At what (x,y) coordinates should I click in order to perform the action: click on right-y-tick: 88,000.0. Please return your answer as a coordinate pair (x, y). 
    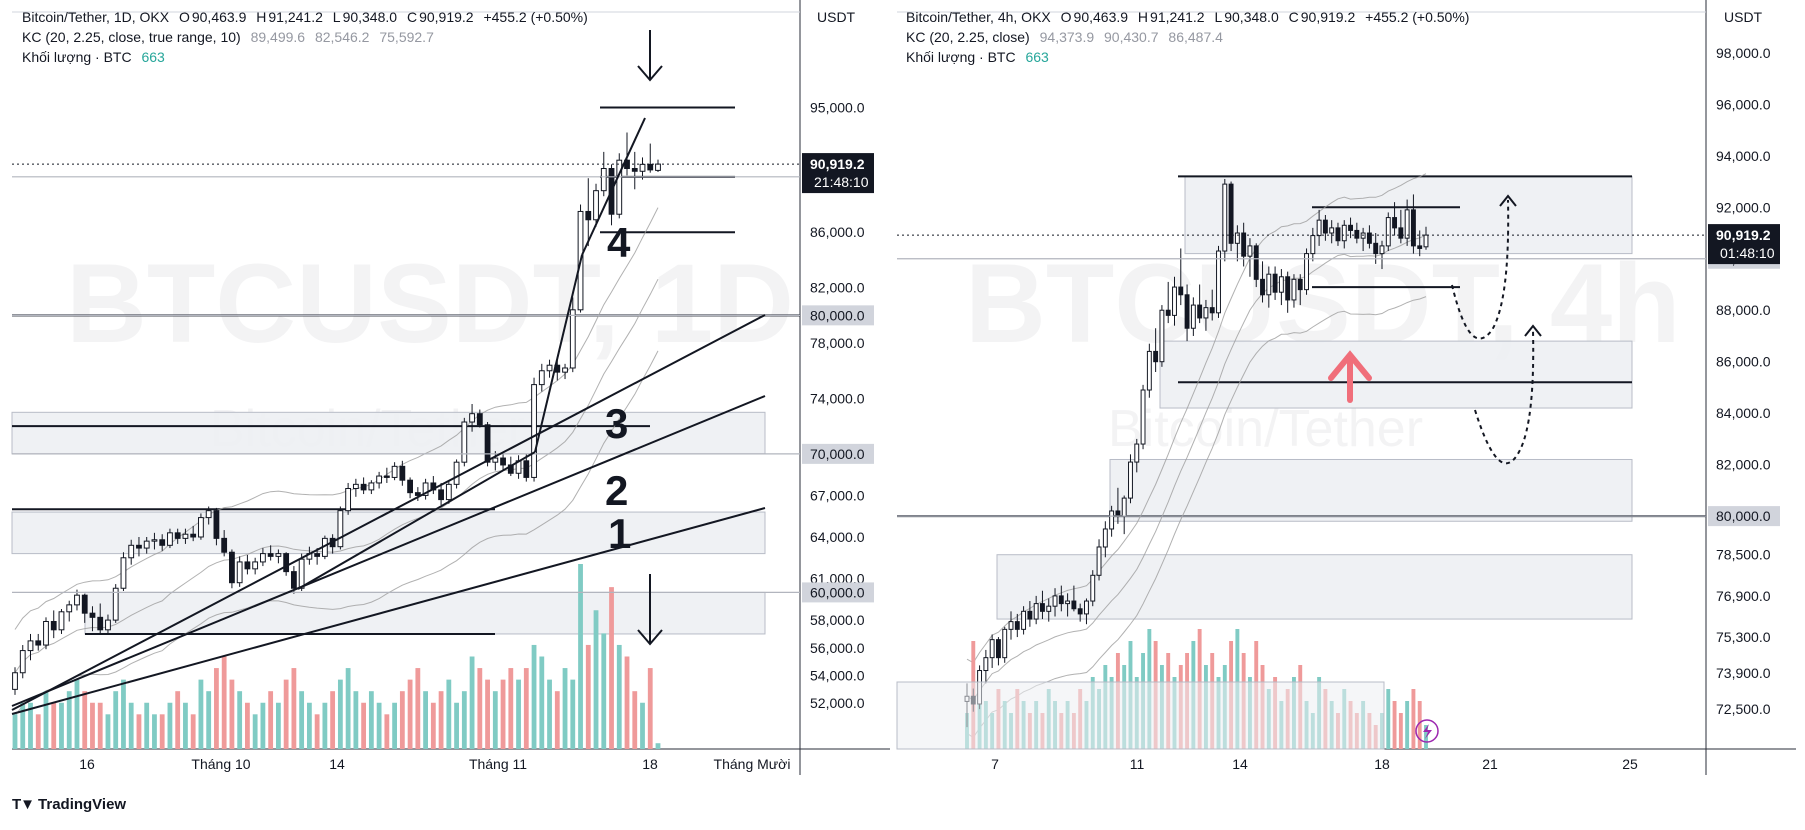
    Looking at the image, I should click on (1743, 310).